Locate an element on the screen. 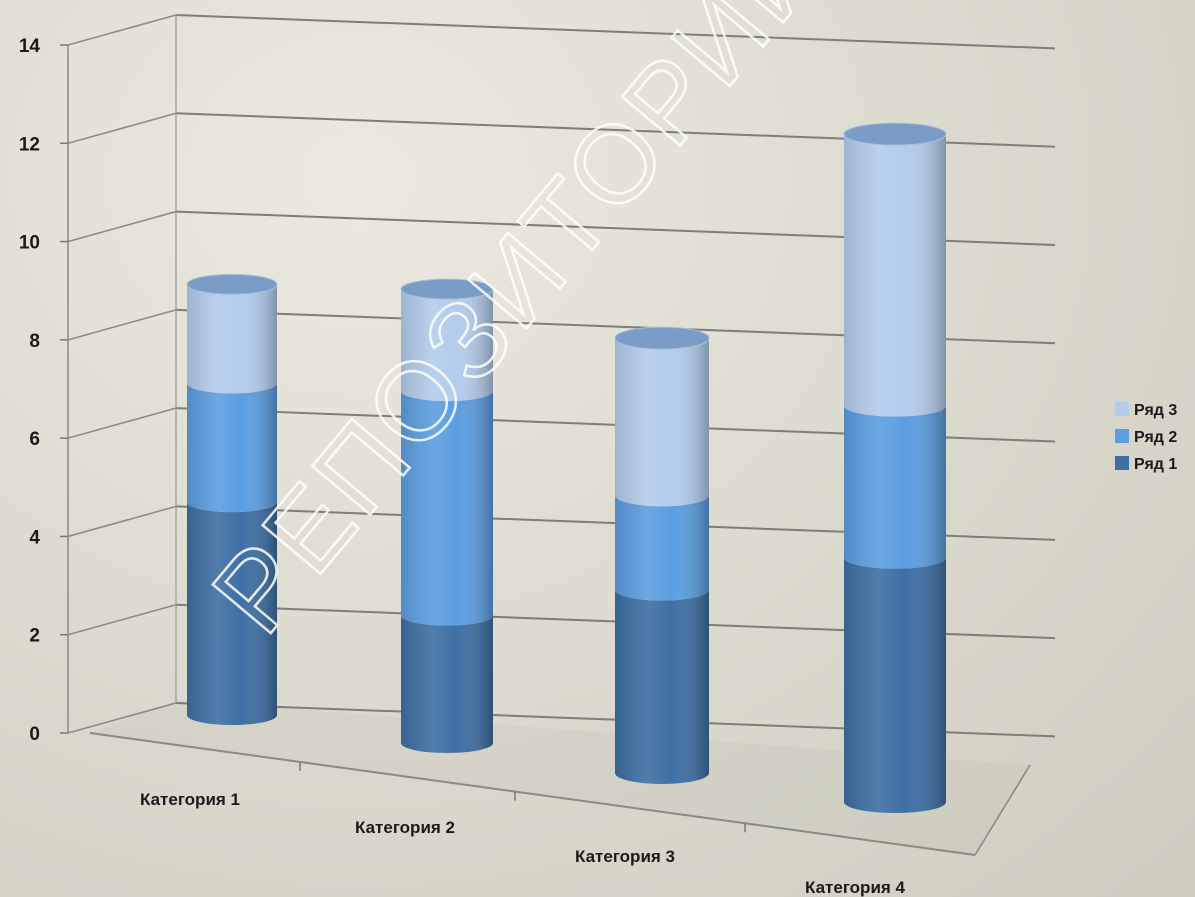 The height and width of the screenshot is (897, 1195). y-tick-label: 0 is located at coordinates (34, 734).